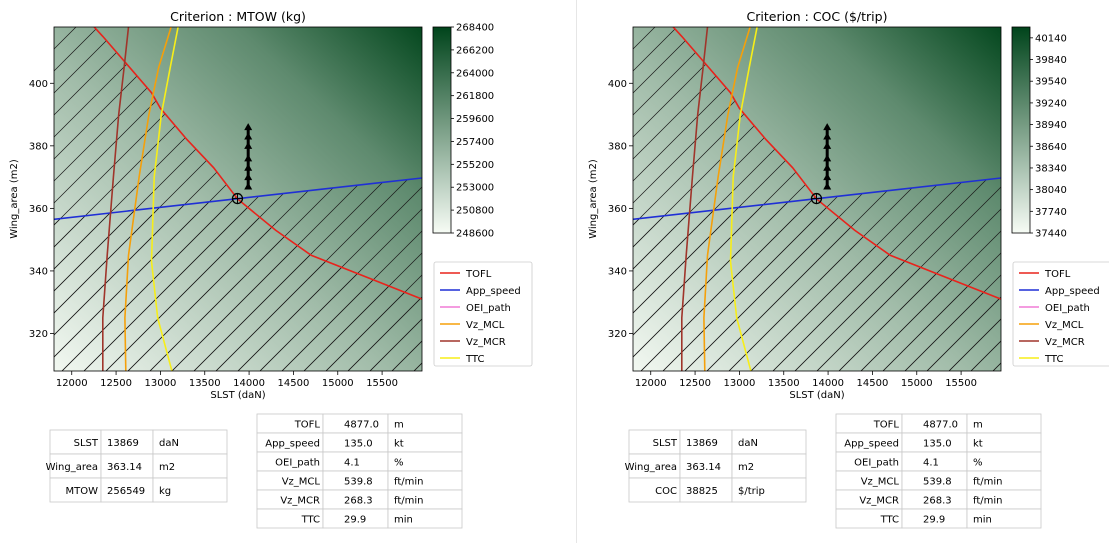  What do you see at coordinates (475, 28) in the screenshot?
I see `colorbar-tick-label: 268400` at bounding box center [475, 28].